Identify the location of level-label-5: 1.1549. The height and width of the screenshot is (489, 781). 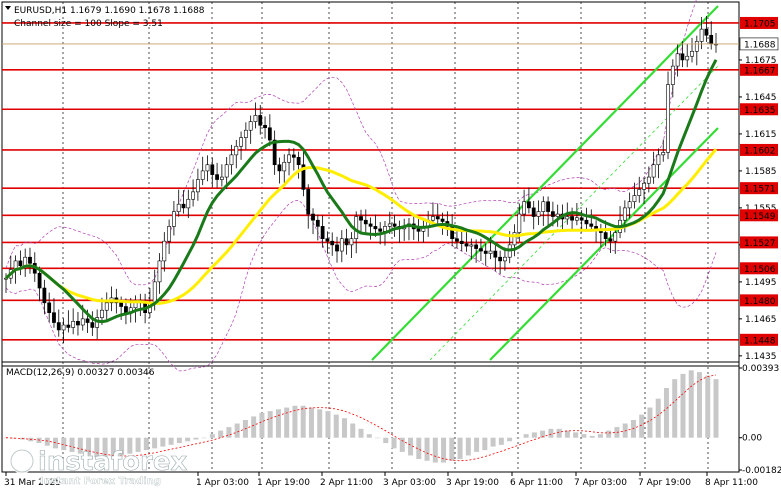
(760, 217).